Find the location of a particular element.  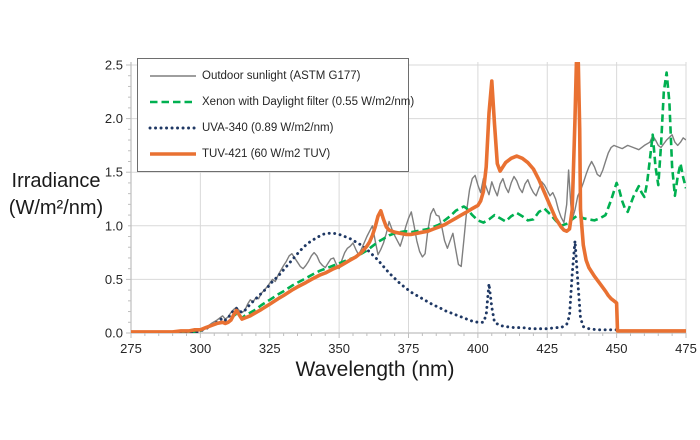

legend-item-label: Outdoor sunlight (ASTM G177) is located at coordinates (281, 76).